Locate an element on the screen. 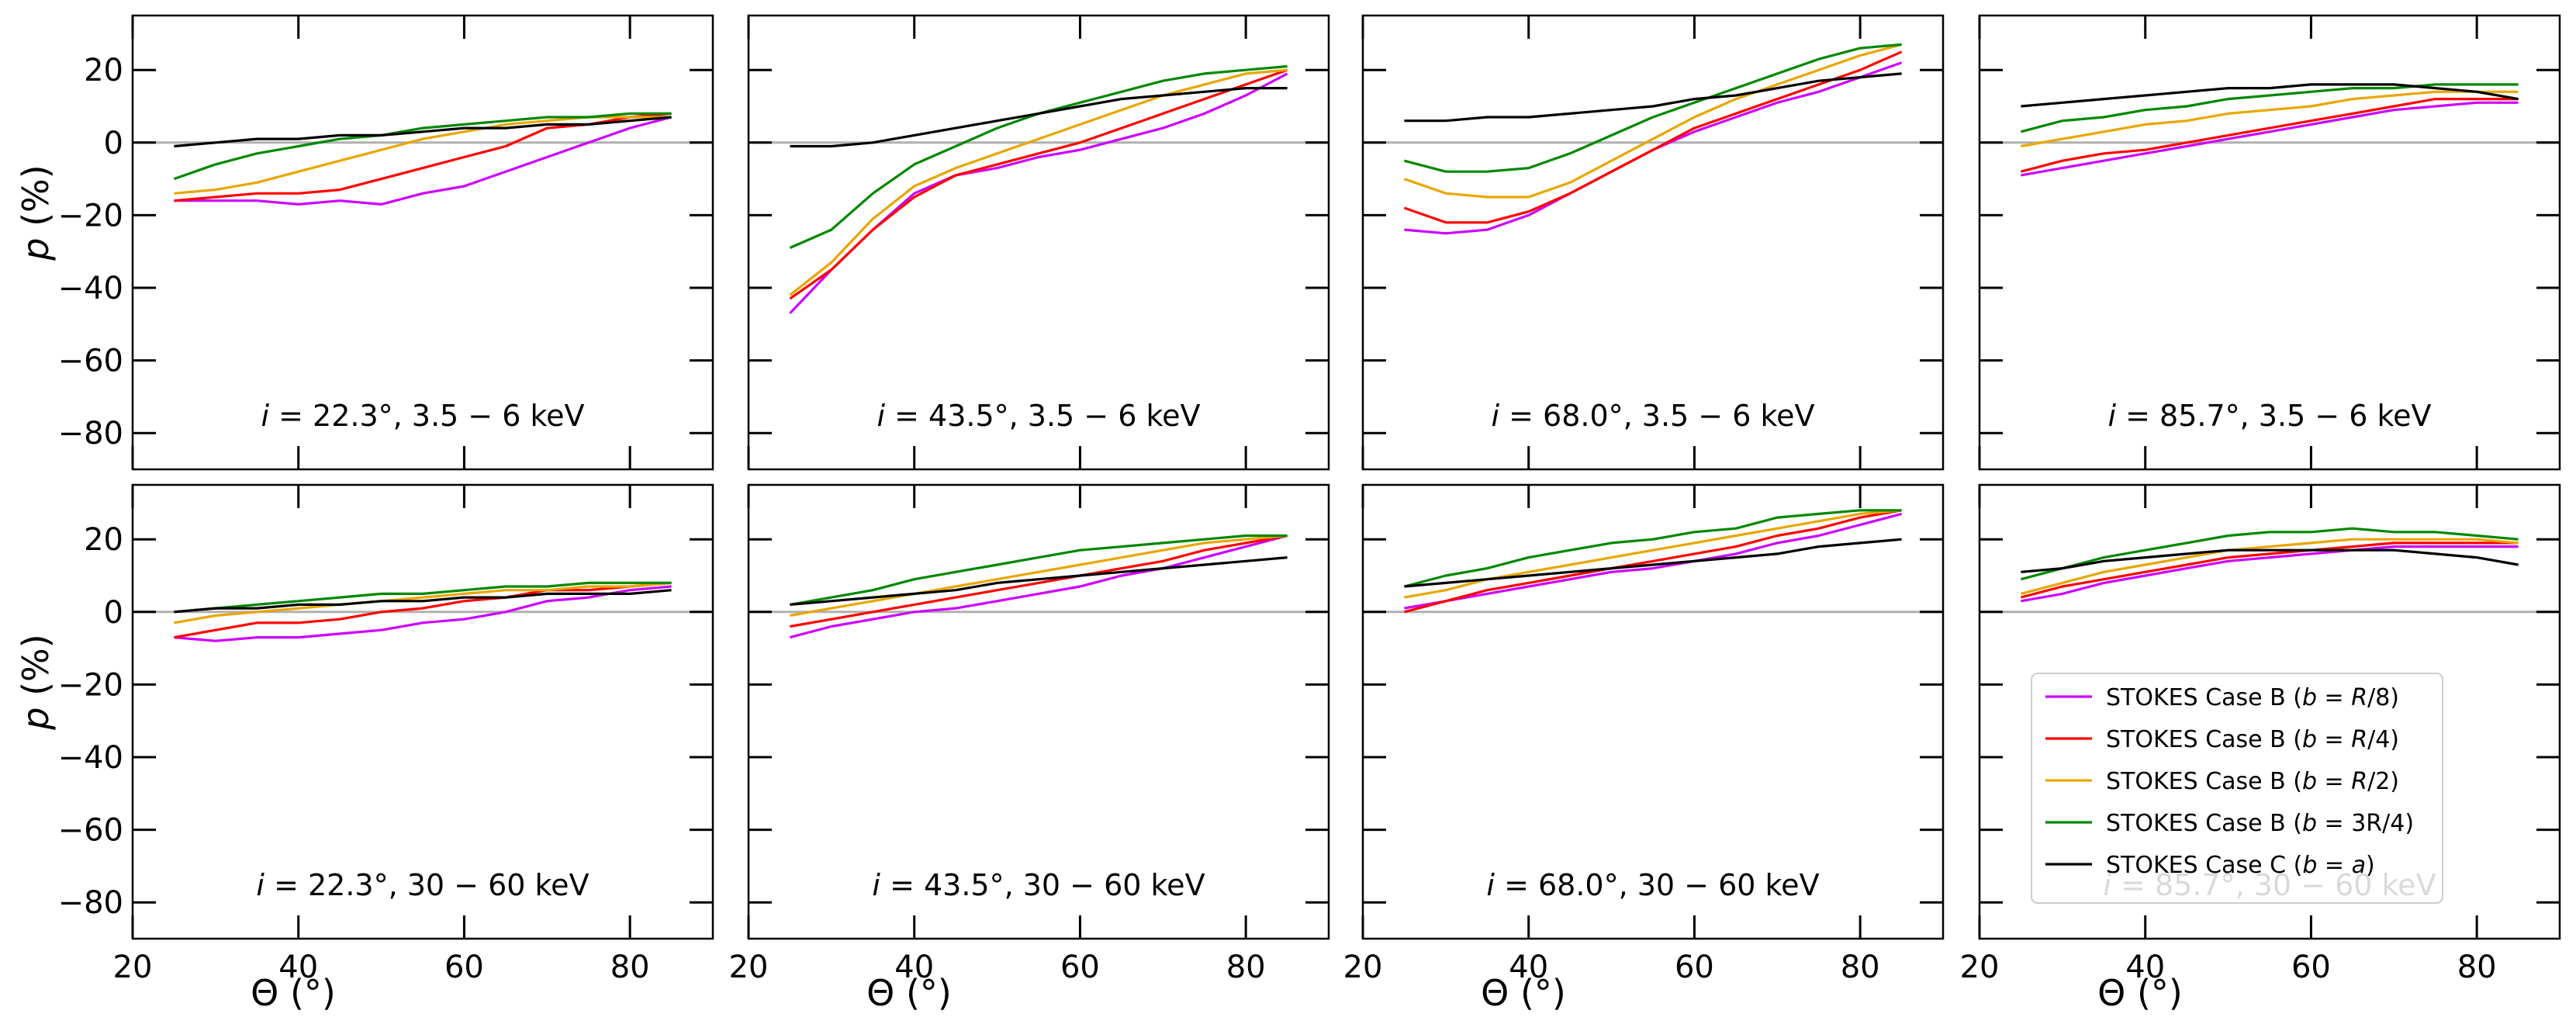 This screenshot has width=2576, height=1031. panel-annotation: i = 68.0°, 30 − 60 keV is located at coordinates (1652, 885).